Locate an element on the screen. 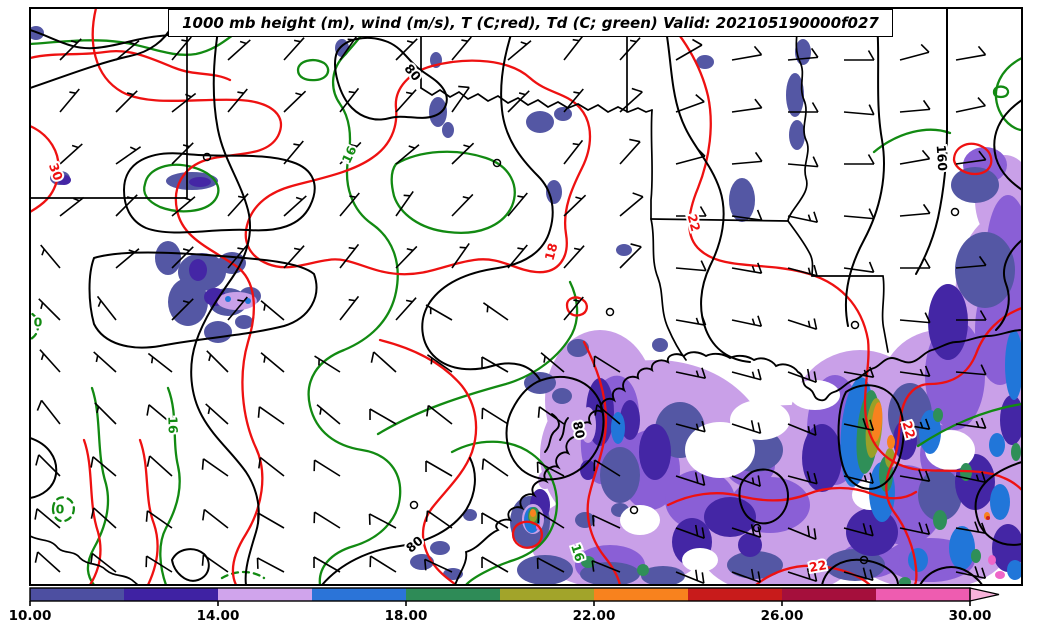  colorbar-tick-label: 22.00 is located at coordinates (594, 616).